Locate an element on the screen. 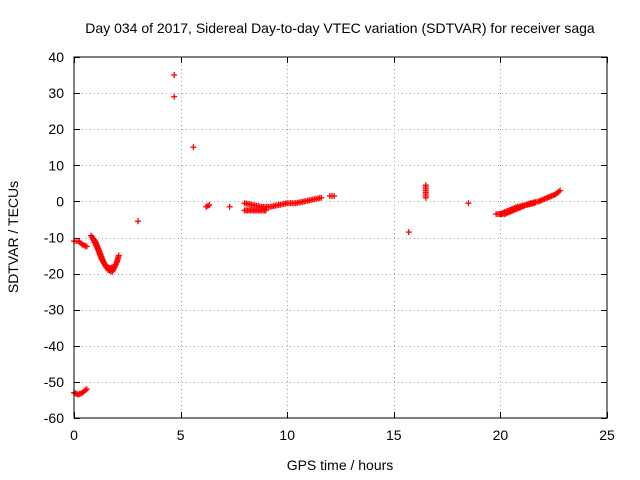 The image size is (640, 480). y-tick-label: 0 is located at coordinates (60, 201).